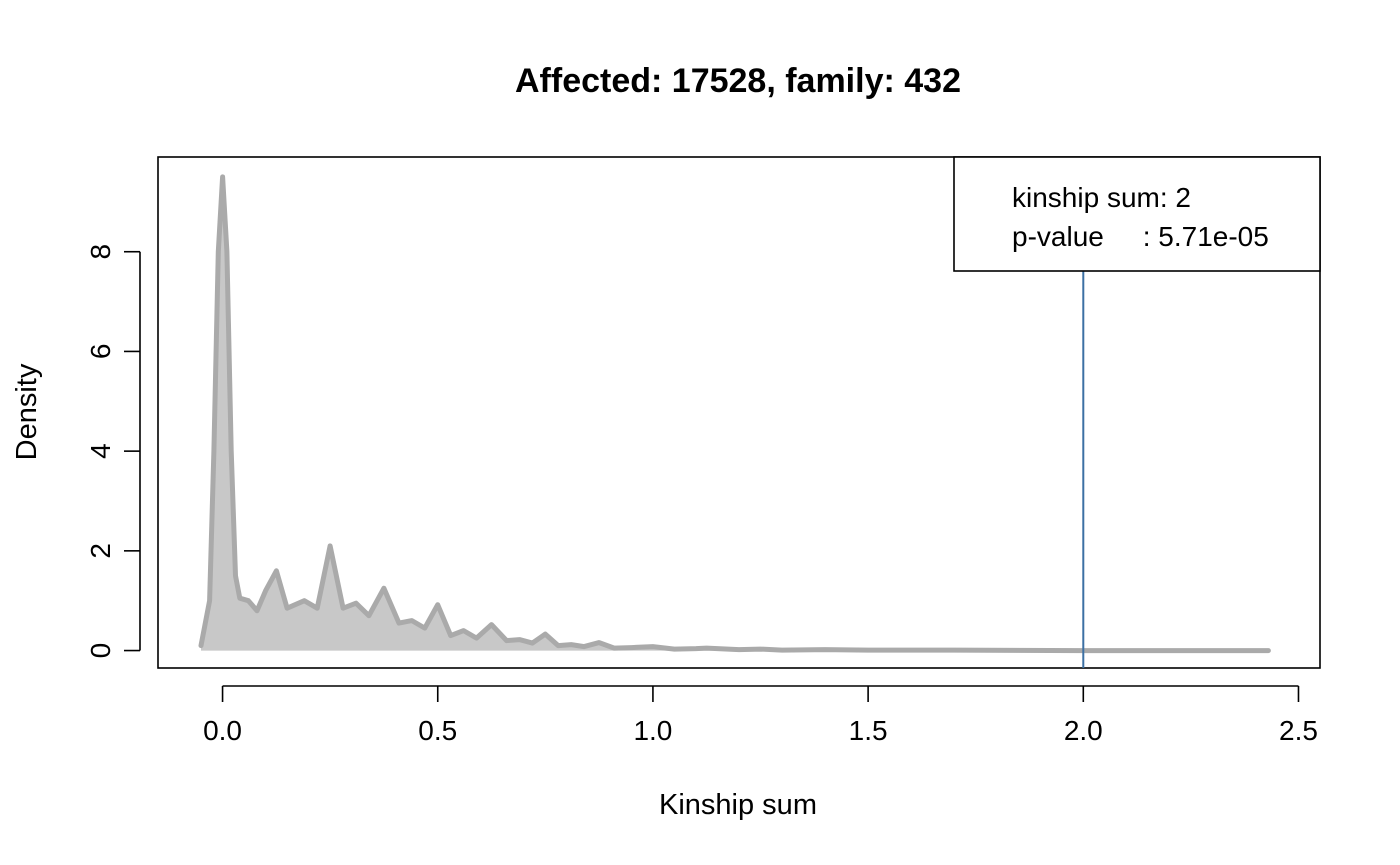 The width and height of the screenshot is (1400, 865). What do you see at coordinates (738, 81) in the screenshot?
I see `chart-title: Affected: 17528, family: 432` at bounding box center [738, 81].